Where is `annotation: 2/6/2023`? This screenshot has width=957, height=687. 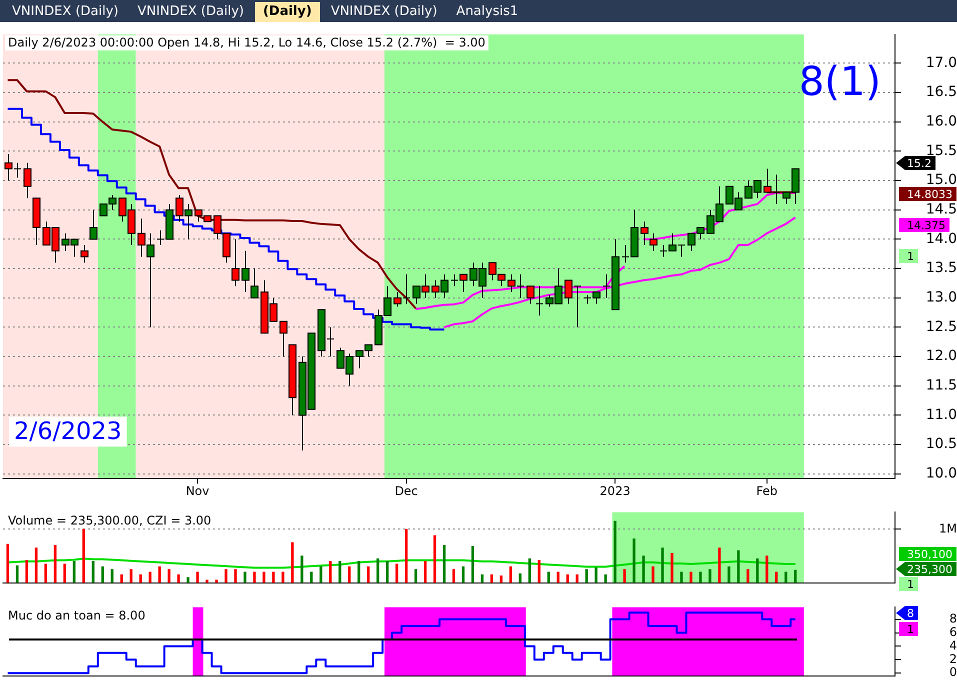 annotation: 2/6/2023 is located at coordinates (68, 430).